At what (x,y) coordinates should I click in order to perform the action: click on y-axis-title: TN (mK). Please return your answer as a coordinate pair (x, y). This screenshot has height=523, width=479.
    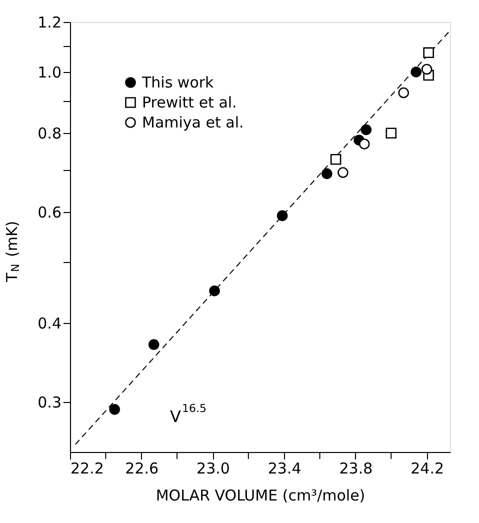
    Looking at the image, I should click on (12, 251).